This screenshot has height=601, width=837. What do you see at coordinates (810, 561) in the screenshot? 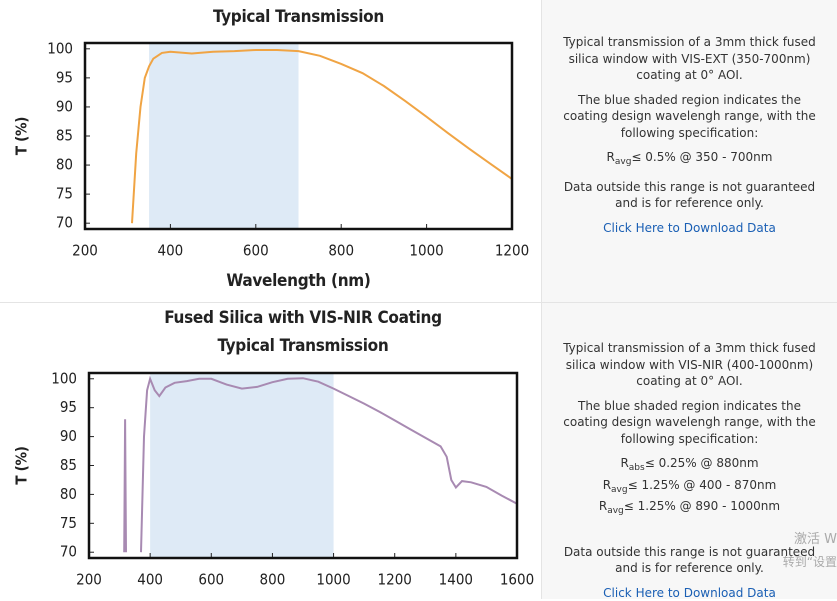
I see `watermark: 转到“设置` at bounding box center [810, 561].